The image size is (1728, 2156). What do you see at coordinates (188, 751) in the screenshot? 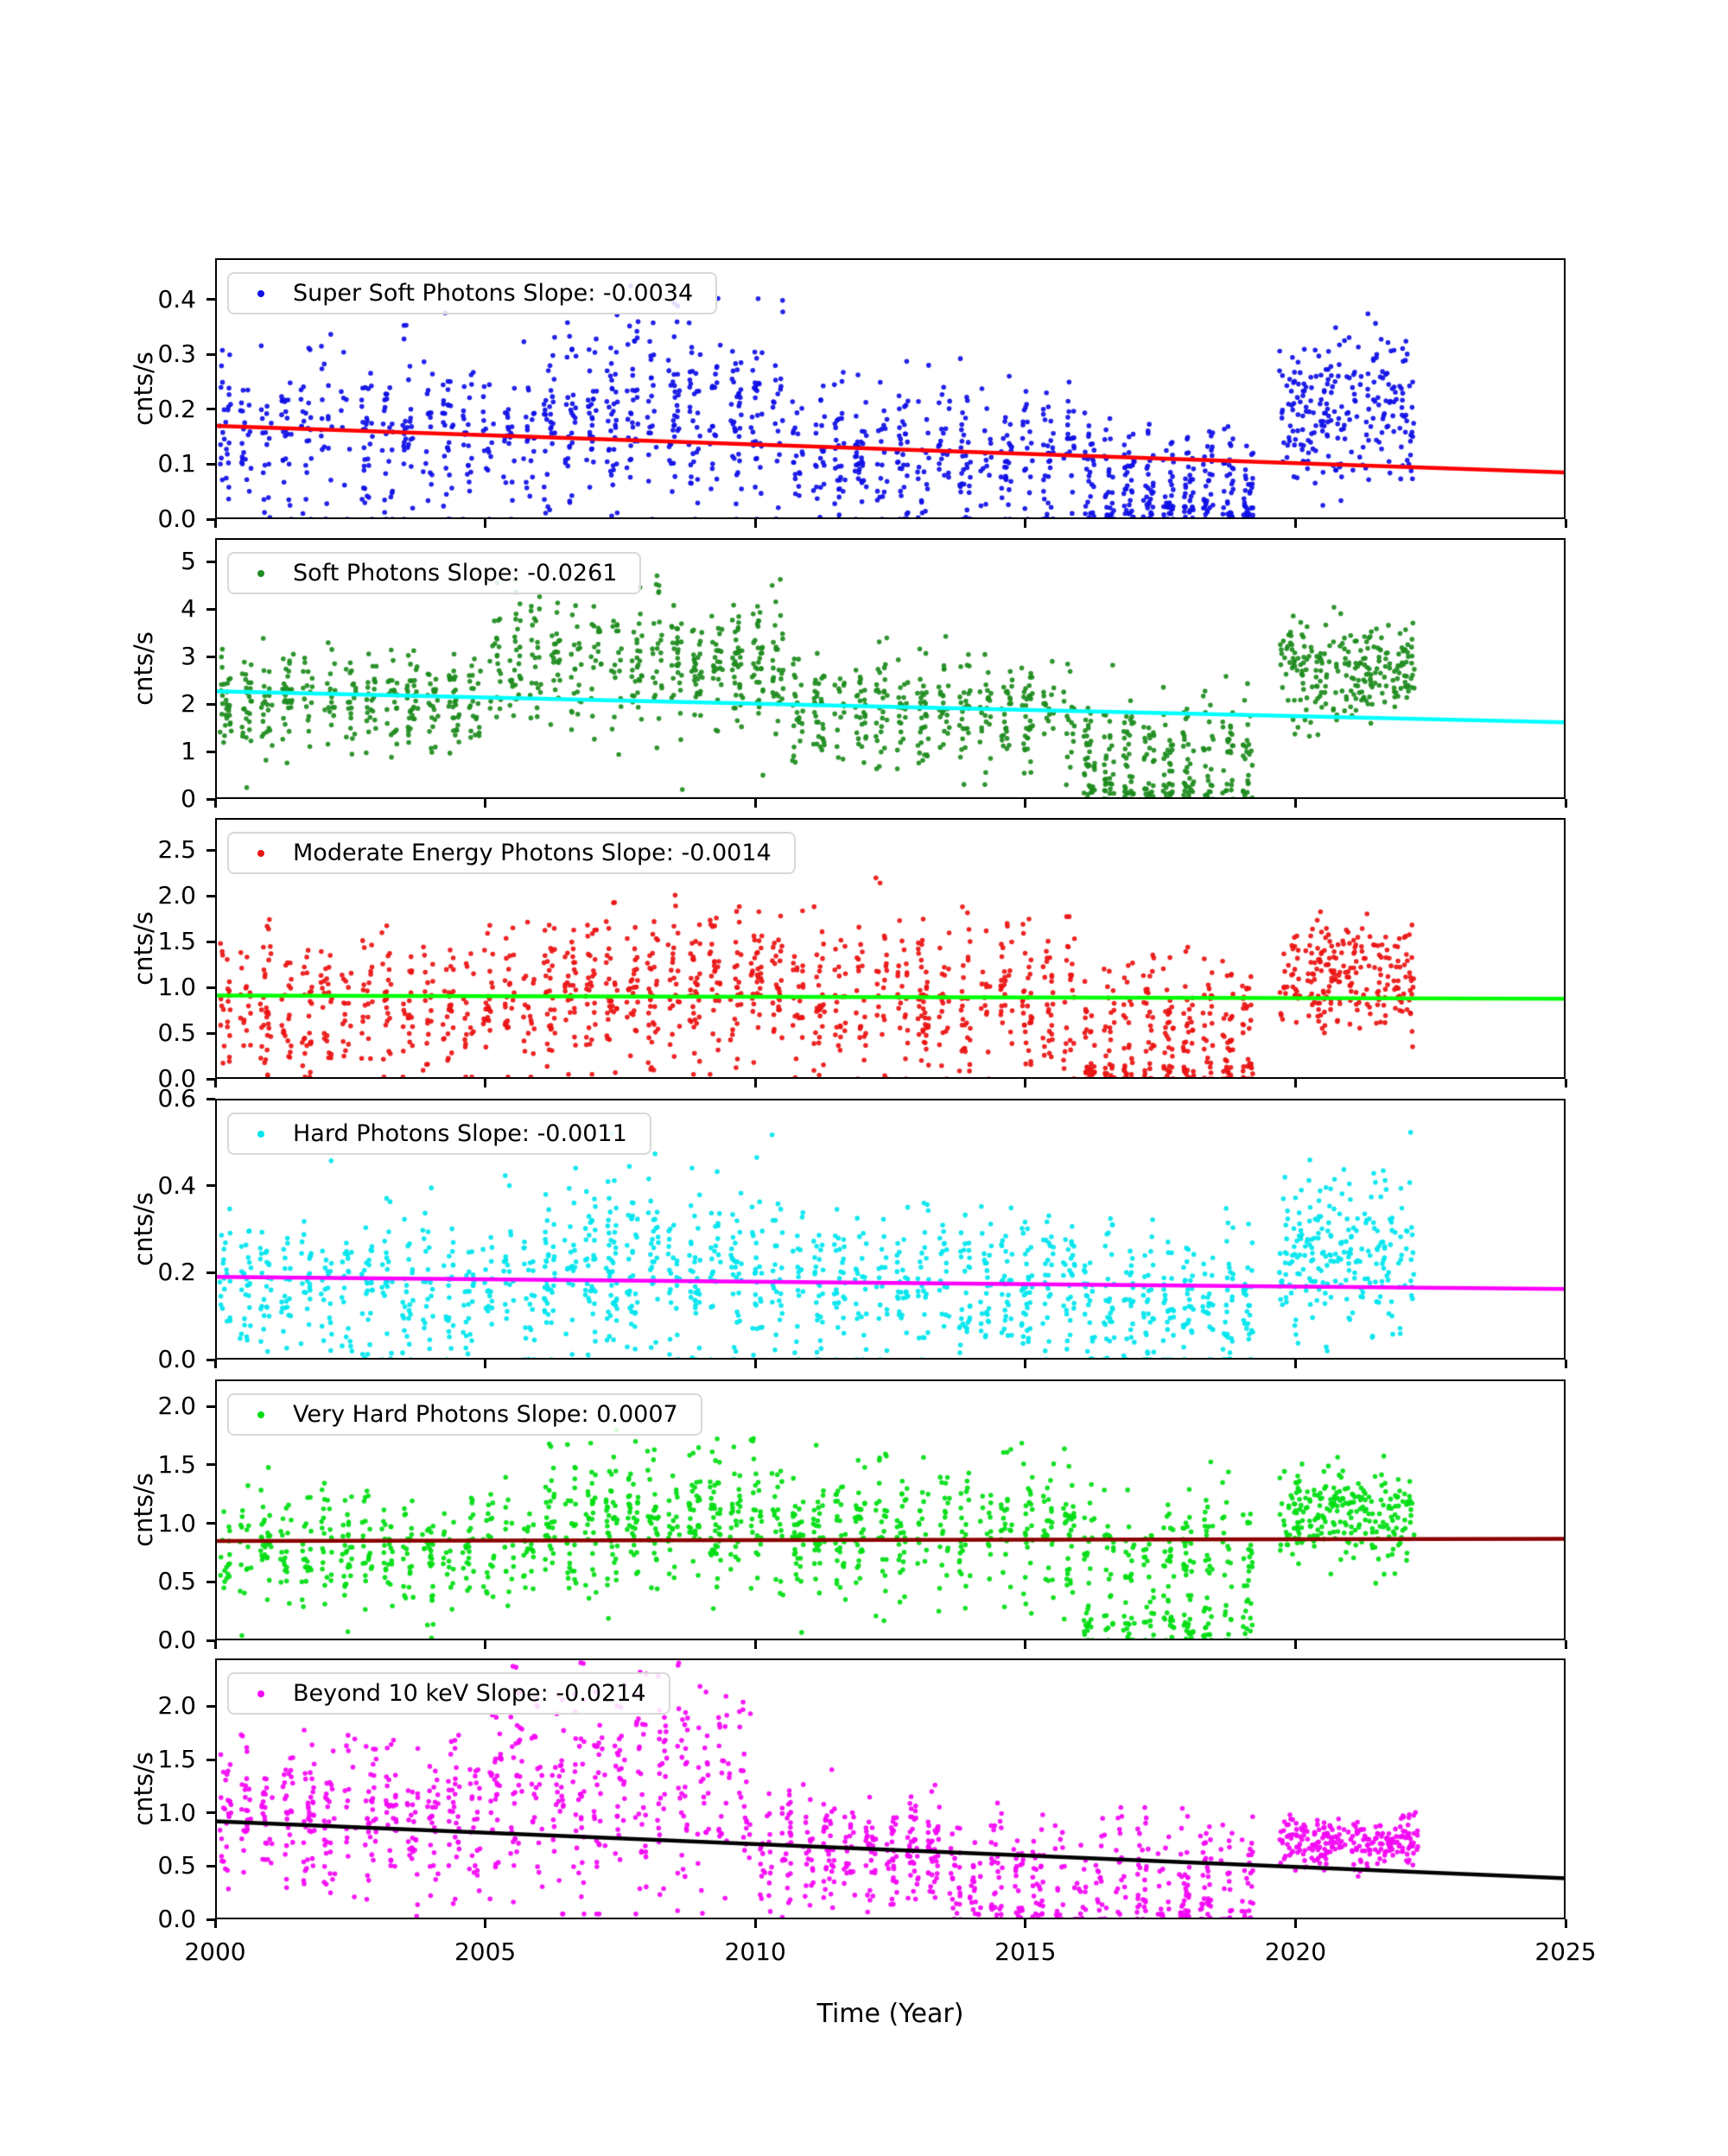
I see `y-tick-label: 1` at bounding box center [188, 751].